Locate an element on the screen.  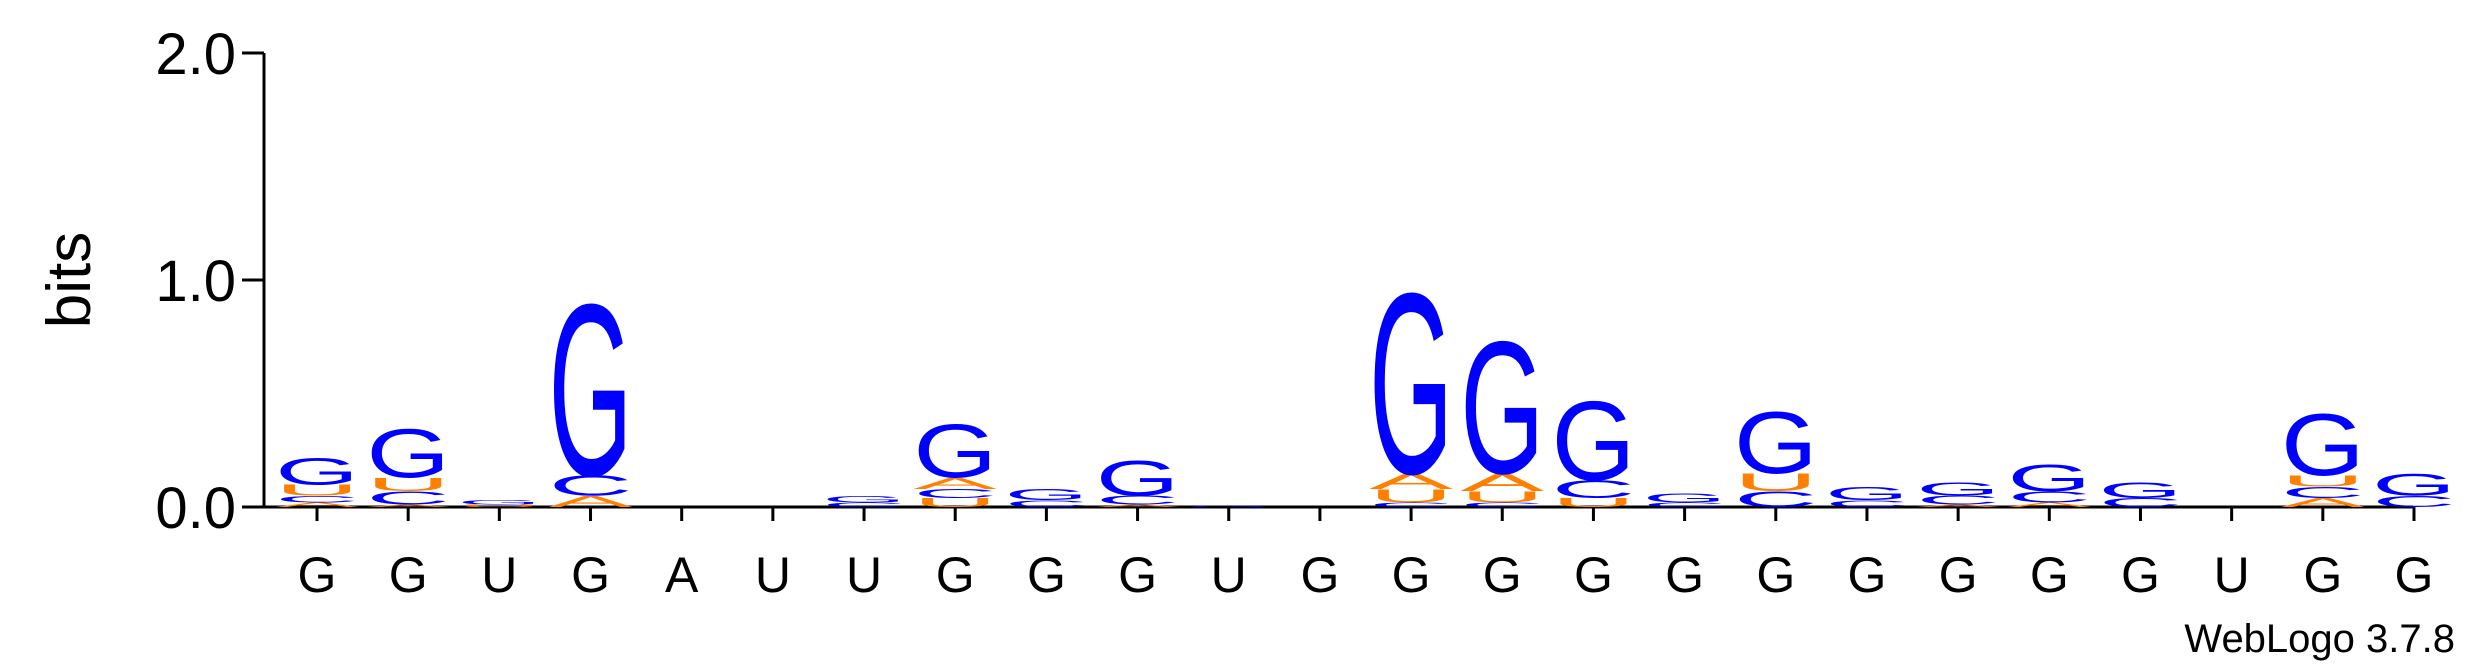
y-tick-label: 2.0 is located at coordinates (195, 54).